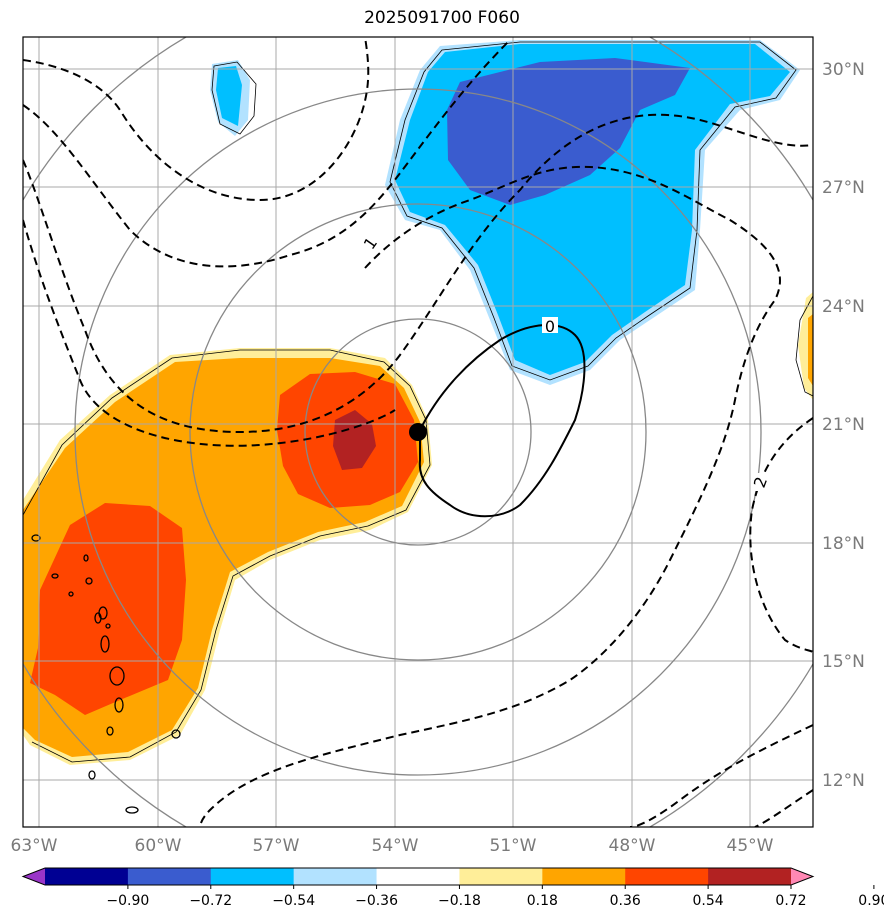  What do you see at coordinates (293, 901) in the screenshot?
I see `colorbar-tick-label: −0.54` at bounding box center [293, 901].